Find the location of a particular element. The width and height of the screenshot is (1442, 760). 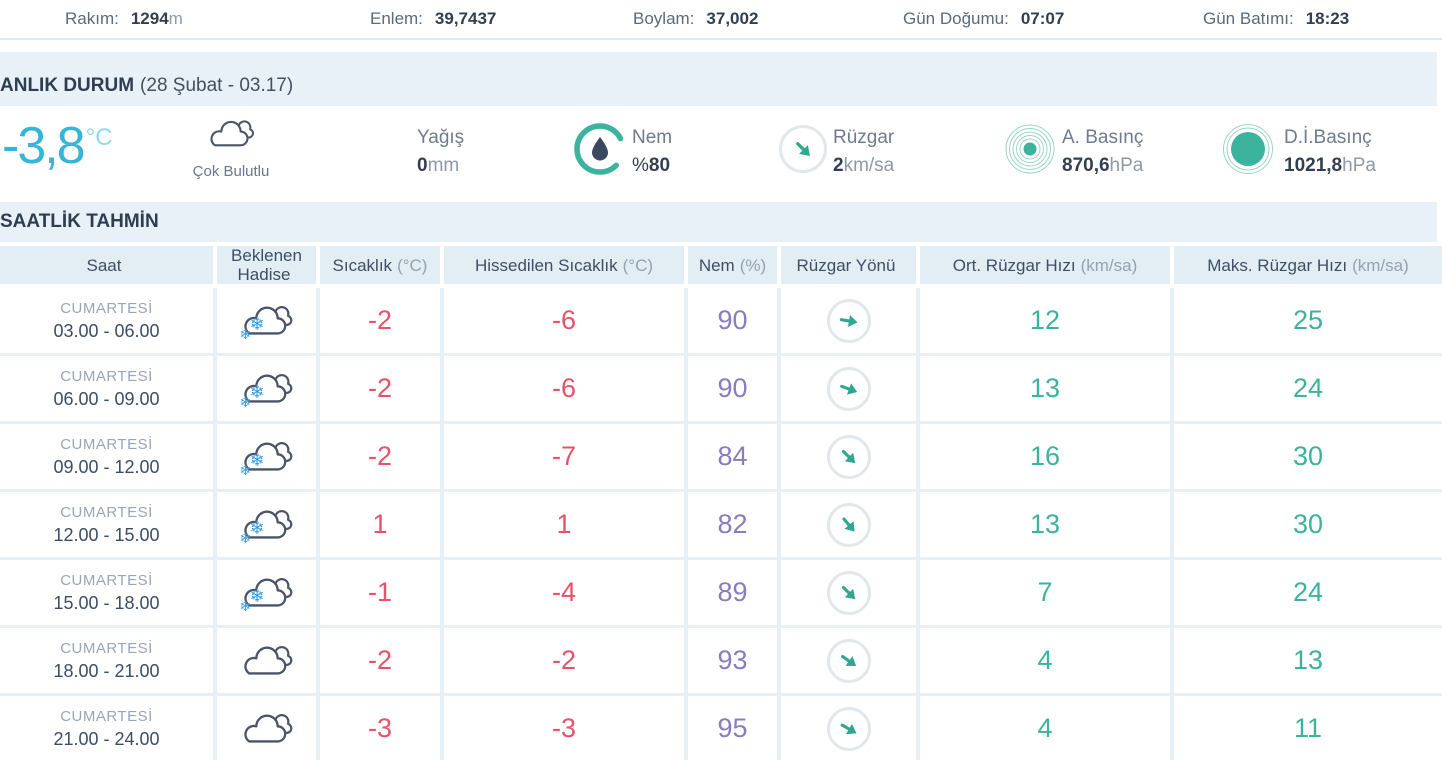

humidity-label: Nem is located at coordinates (652, 137).